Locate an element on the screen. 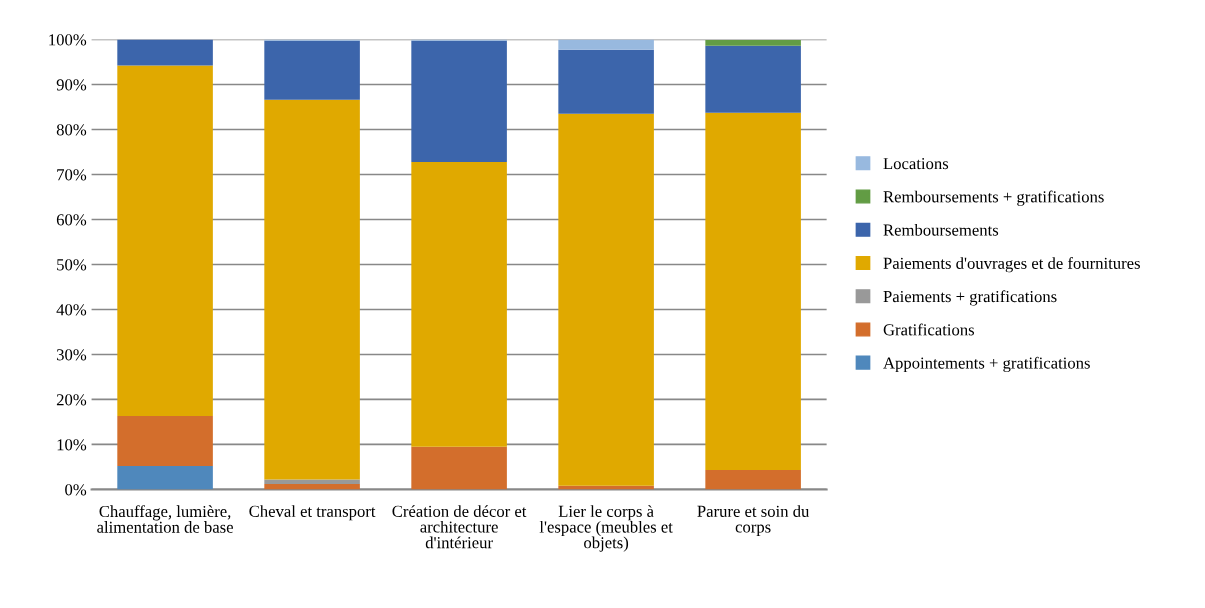  x-tick-label: Chauffage, lumière, alimentation de base is located at coordinates (165, 519).